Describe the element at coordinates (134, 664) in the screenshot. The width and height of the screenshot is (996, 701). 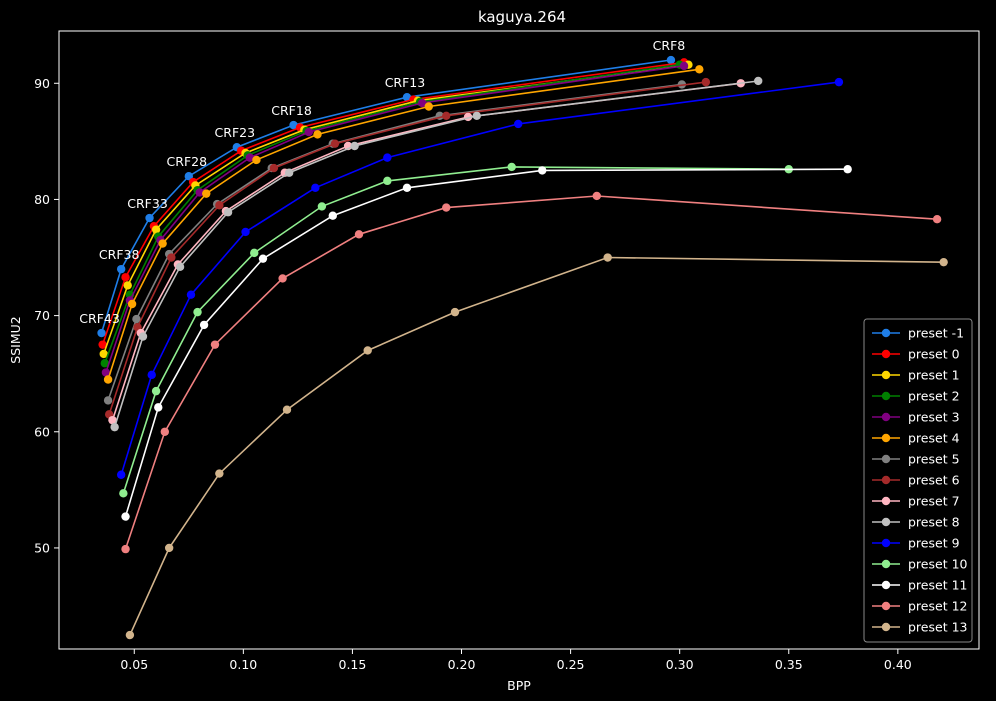
I see `x-tick-label: 0.05` at that location.